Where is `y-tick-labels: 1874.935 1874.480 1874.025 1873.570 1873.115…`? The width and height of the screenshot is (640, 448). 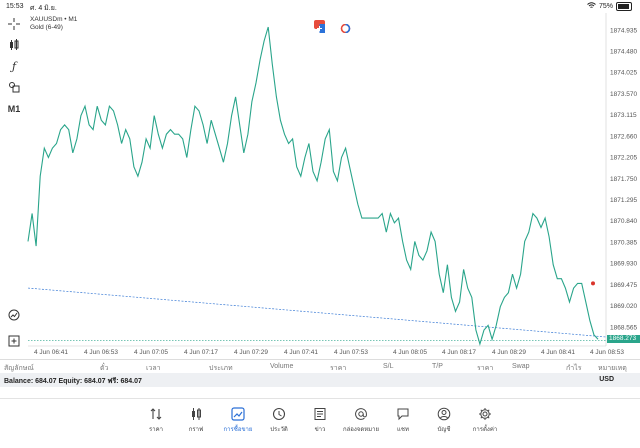
y-tick-labels: 1874.935 1874.480 1874.025 1873.570 1873.115… is located at coordinates (623, 179).